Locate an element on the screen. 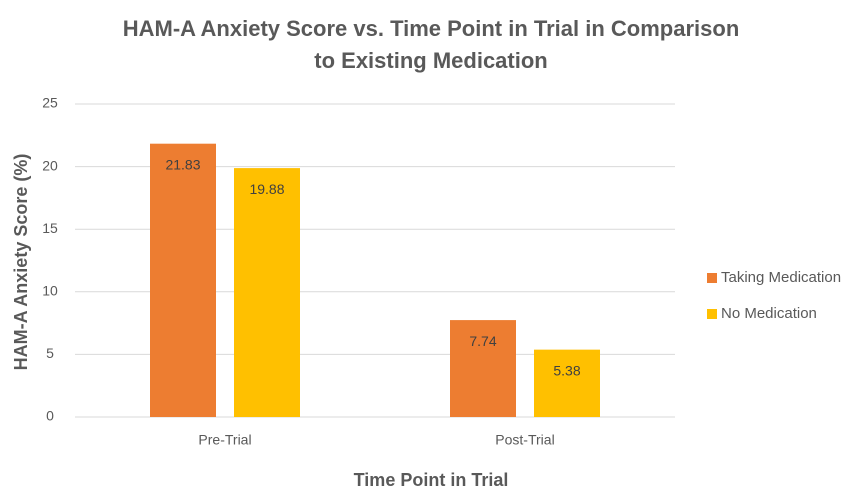  data-label: 21.83 is located at coordinates (182, 164).